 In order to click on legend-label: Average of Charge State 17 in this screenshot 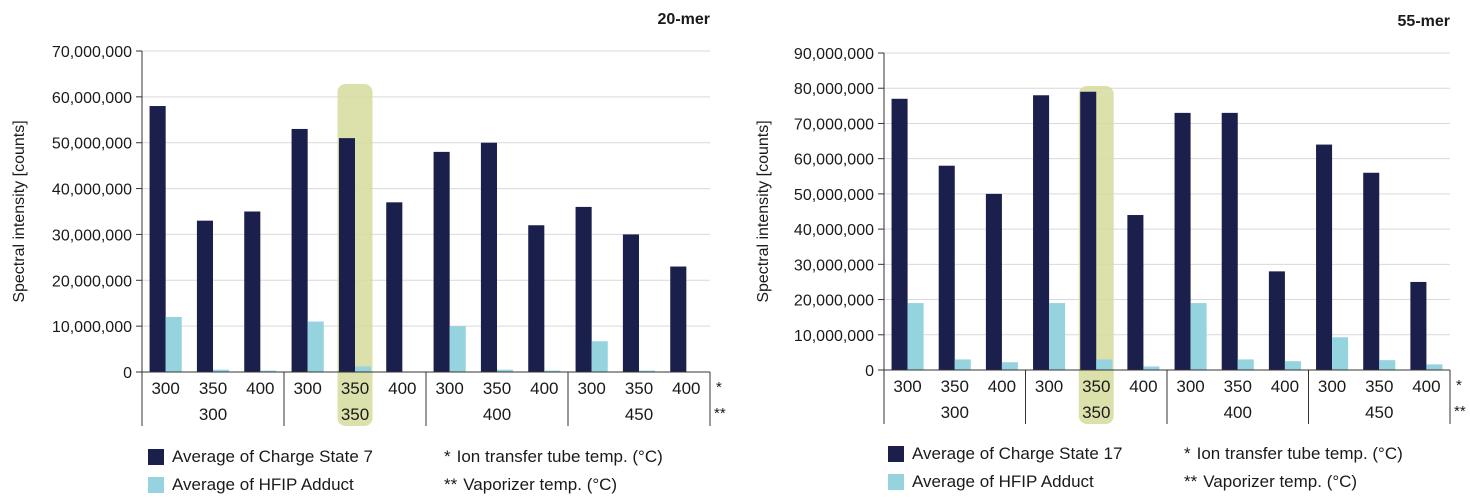, I will do `click(1017, 453)`.